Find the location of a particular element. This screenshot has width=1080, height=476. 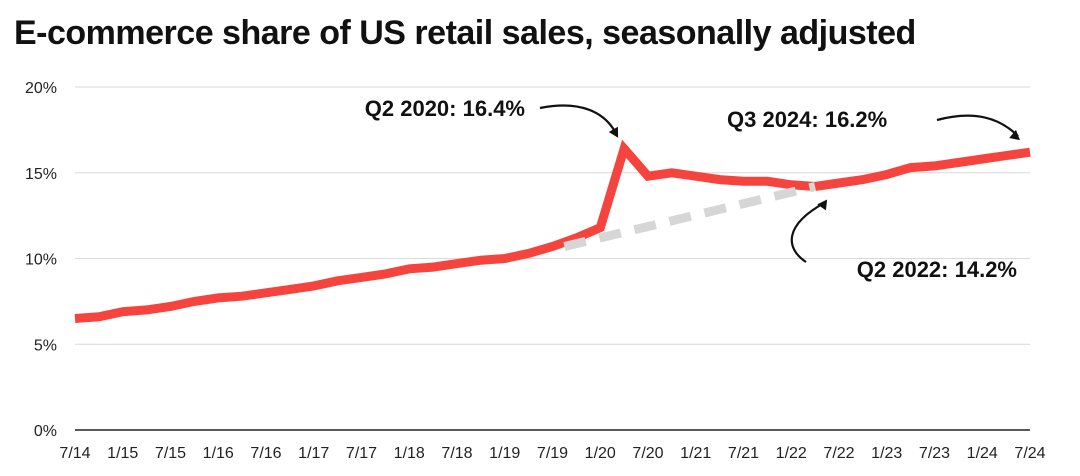

x-tick-label: 7/17 is located at coordinates (361, 453).